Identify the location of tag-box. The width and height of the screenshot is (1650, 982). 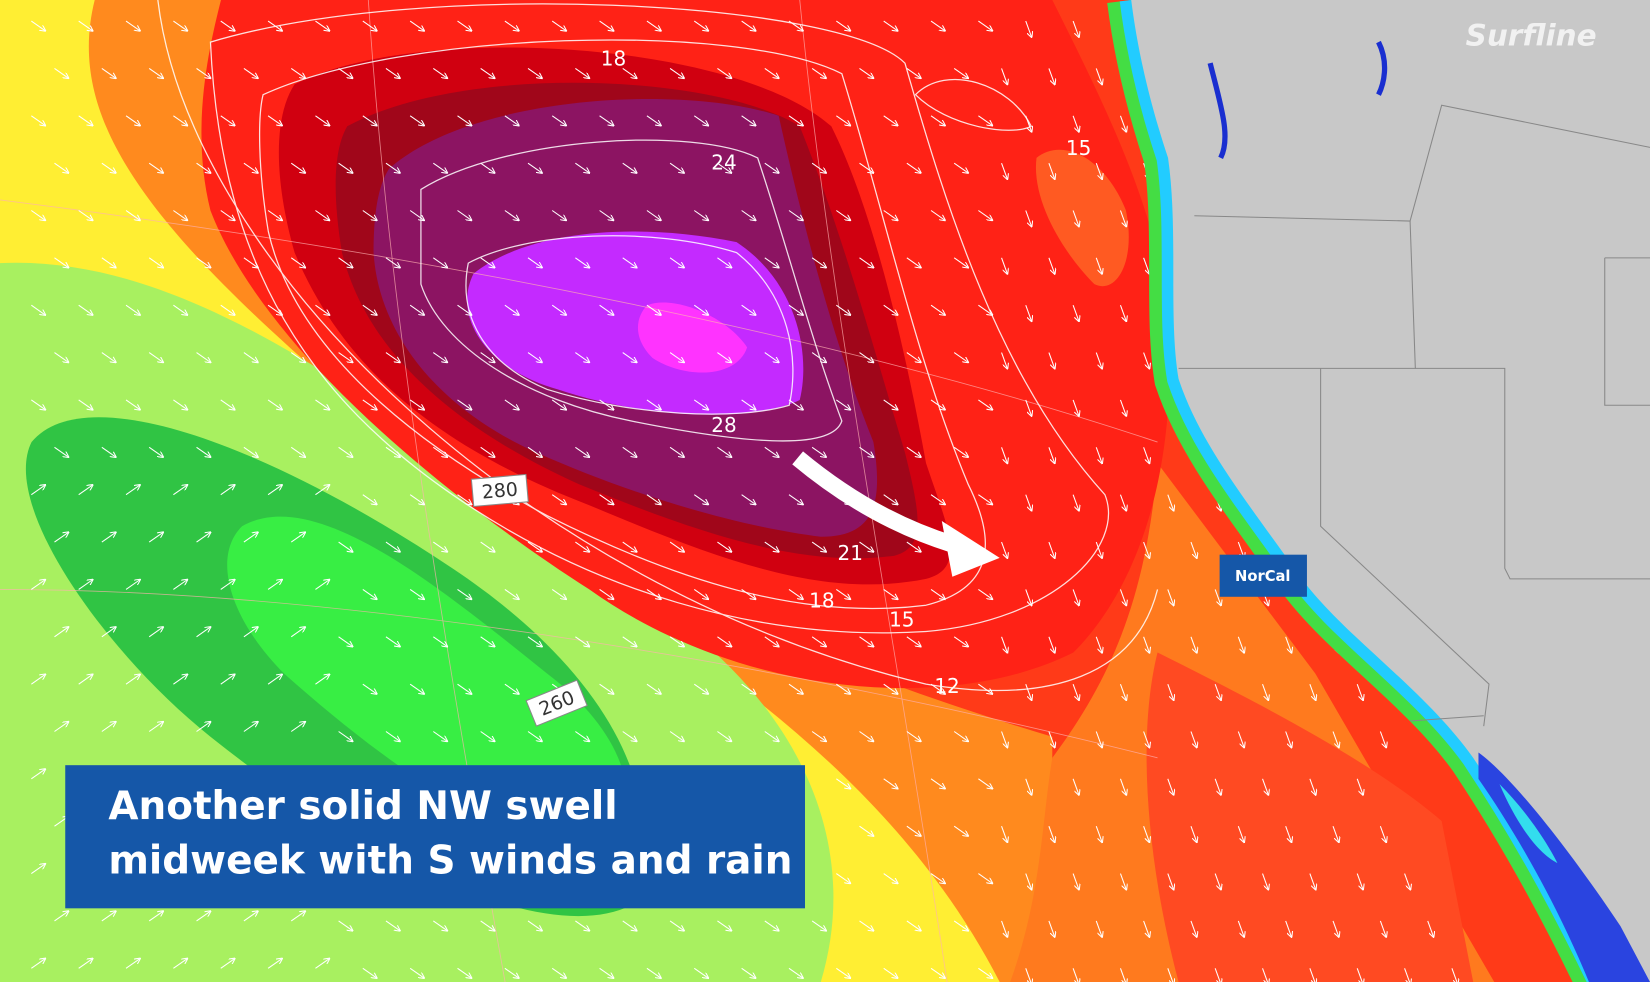
(556, 703).